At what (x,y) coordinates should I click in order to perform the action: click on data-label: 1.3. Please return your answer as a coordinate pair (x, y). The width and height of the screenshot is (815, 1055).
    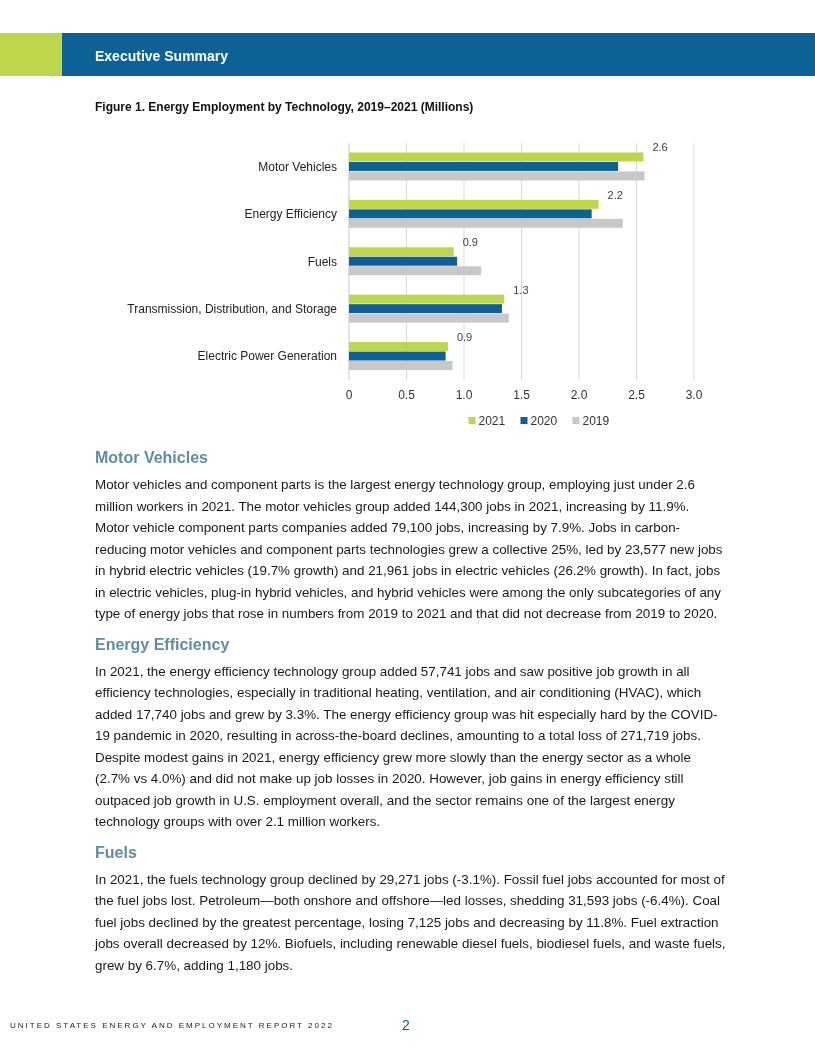
    Looking at the image, I should click on (521, 289).